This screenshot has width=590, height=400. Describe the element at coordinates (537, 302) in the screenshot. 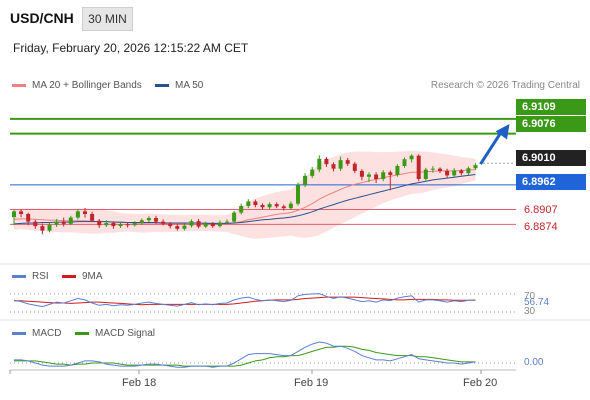

I see `rsi-value: 56.74` at that location.